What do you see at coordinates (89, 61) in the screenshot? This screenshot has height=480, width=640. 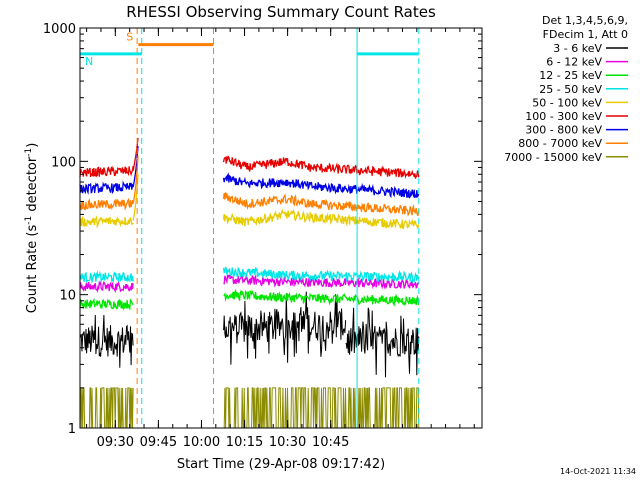 I see `flag-label-n: N` at bounding box center [89, 61].